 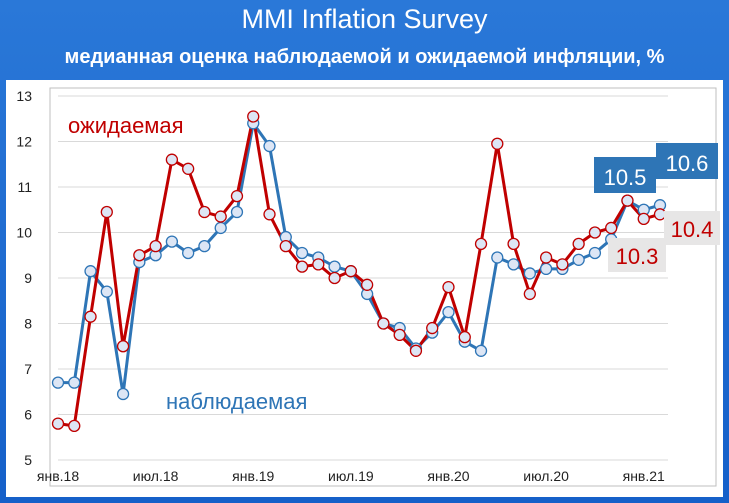 What do you see at coordinates (24, 142) in the screenshot?
I see `y-tick-label: 12` at bounding box center [24, 142].